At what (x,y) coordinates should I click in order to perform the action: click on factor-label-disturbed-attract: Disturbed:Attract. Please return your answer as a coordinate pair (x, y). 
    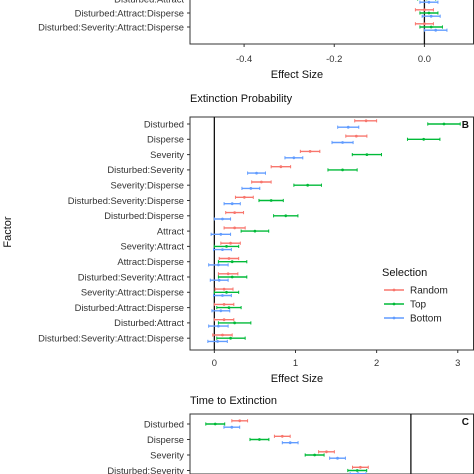
    Looking at the image, I should click on (149, 2).